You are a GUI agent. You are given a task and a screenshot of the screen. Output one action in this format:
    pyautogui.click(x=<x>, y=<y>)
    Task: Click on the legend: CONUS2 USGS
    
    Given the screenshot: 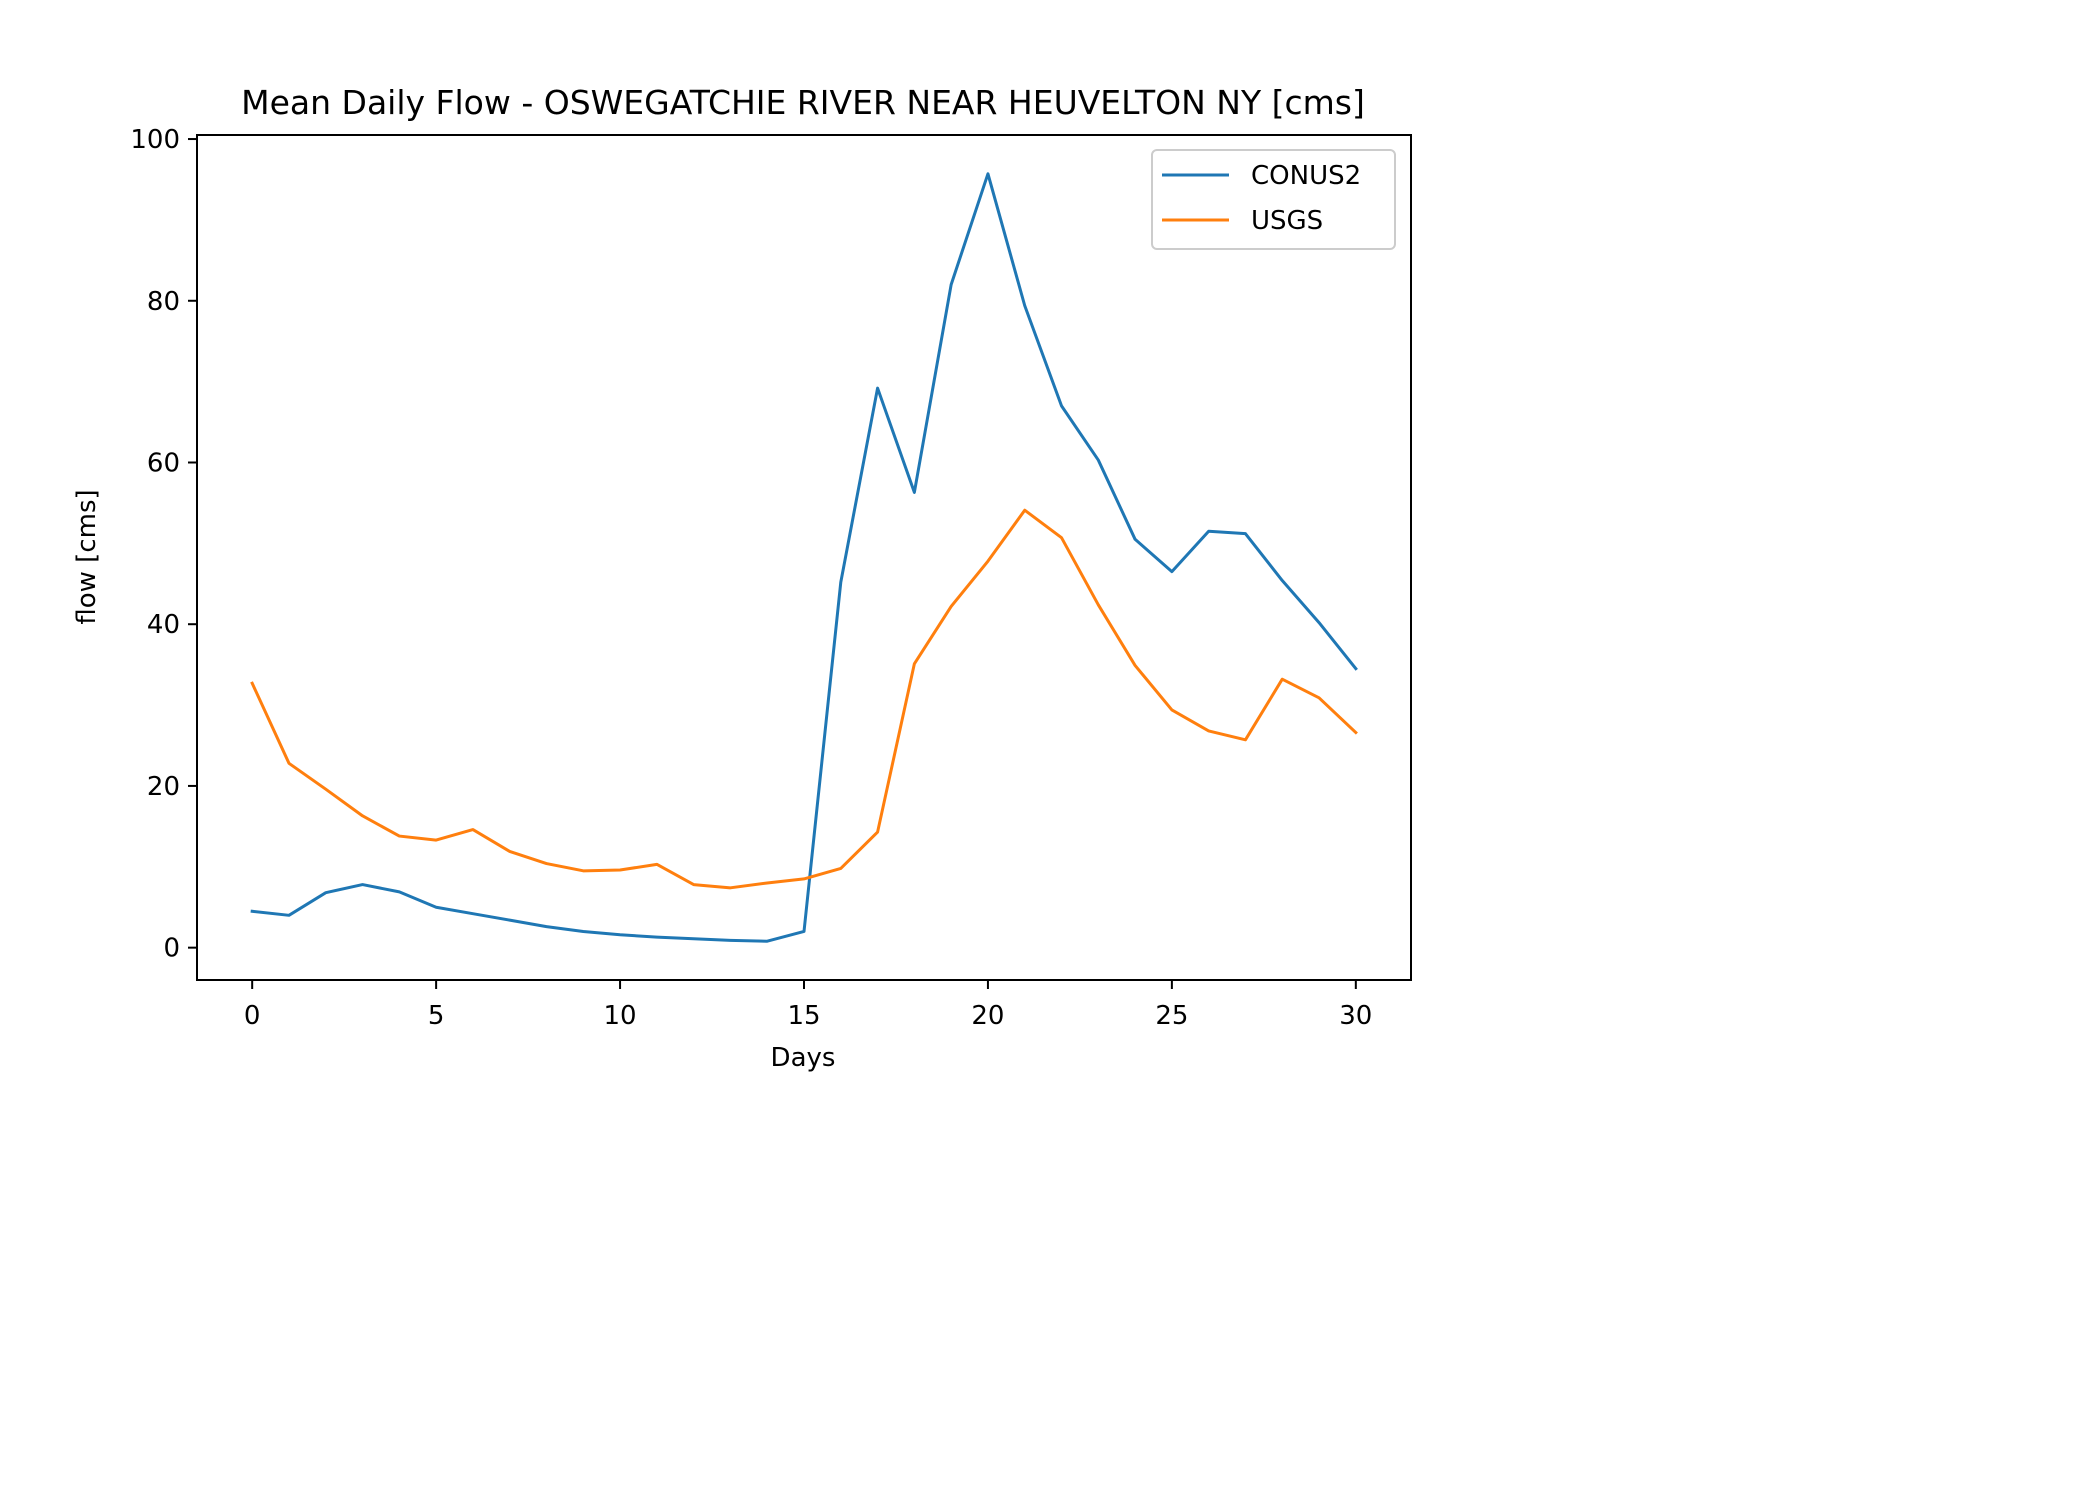 What is the action you would take?
    pyautogui.click(x=1273, y=199)
    